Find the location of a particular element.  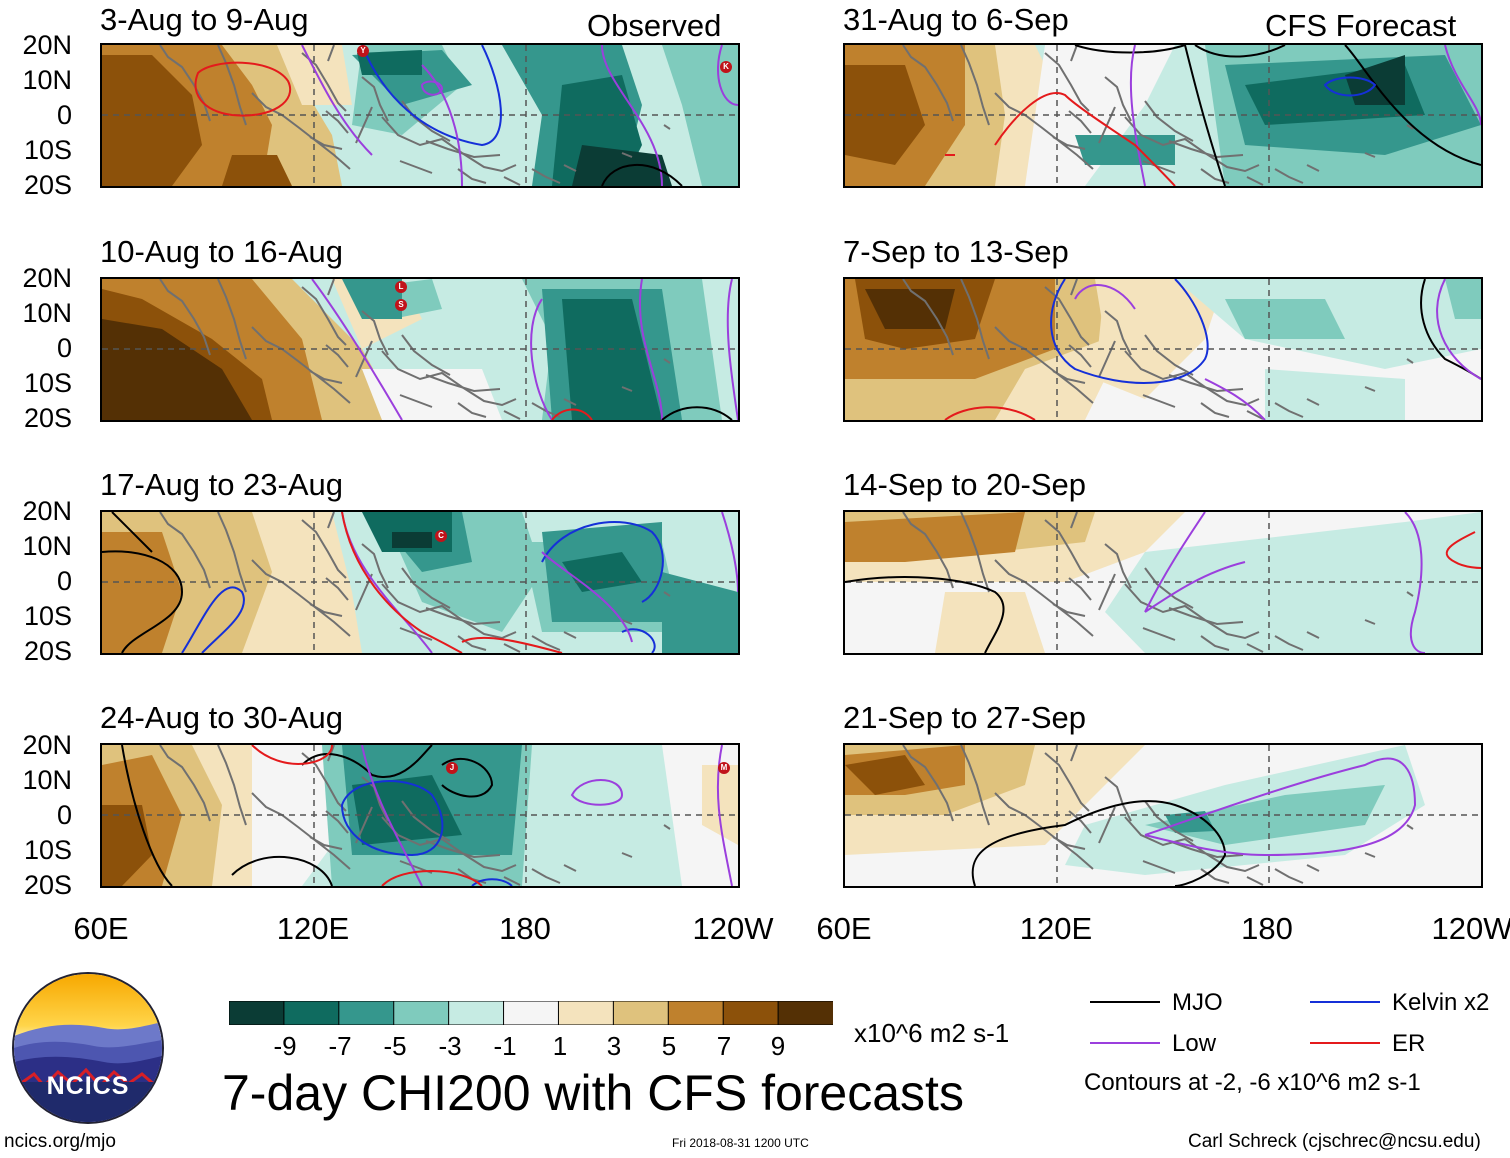

colorbar-tick: -5 is located at coordinates (395, 1046).